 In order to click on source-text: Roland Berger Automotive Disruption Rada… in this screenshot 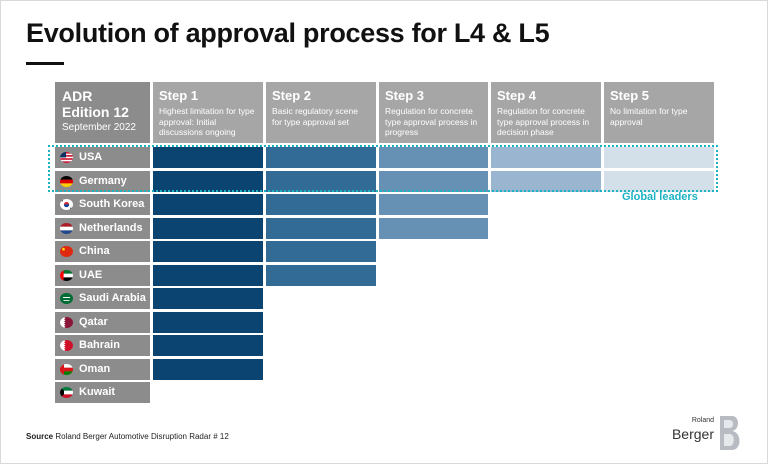, I will do `click(142, 436)`.